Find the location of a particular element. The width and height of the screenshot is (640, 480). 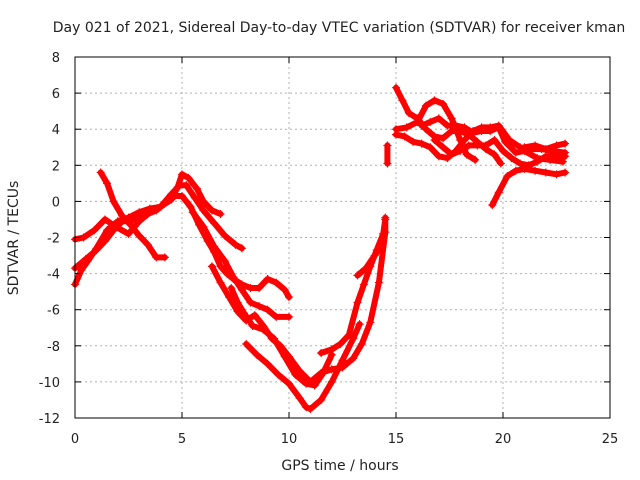

x-tick-label: 5 is located at coordinates (182, 439).